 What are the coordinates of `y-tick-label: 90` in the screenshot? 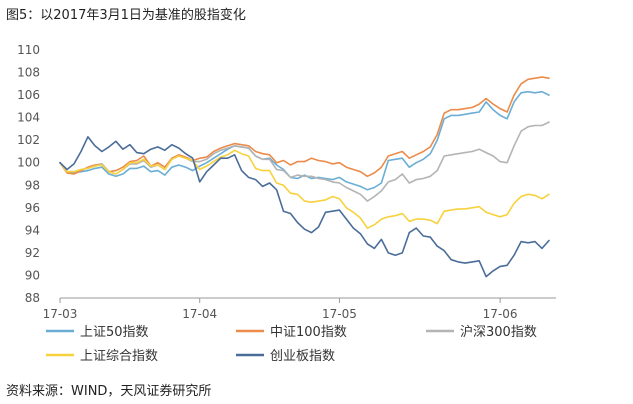 It's located at (32, 275).